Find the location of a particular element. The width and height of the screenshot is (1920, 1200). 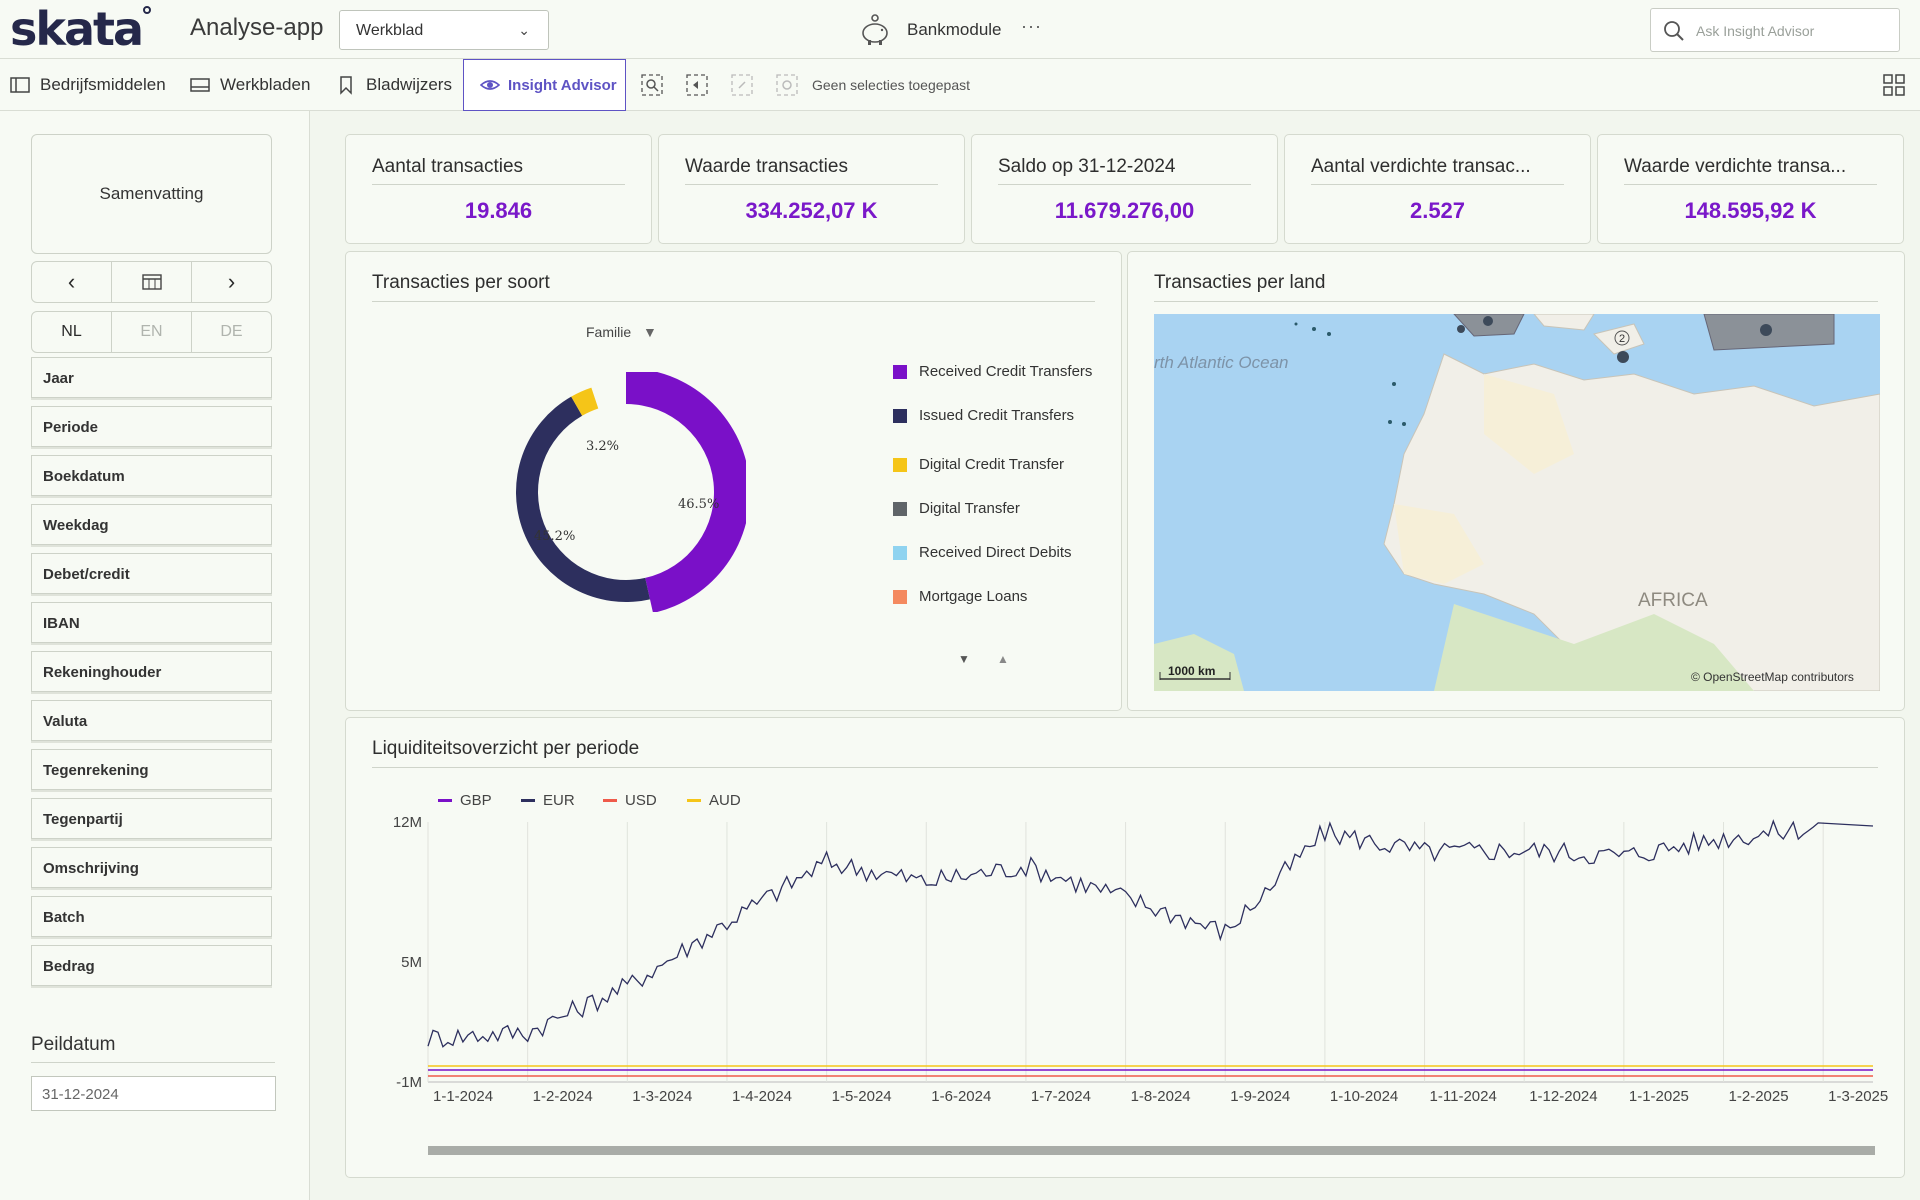

filter-label: Periode is located at coordinates (71, 427).